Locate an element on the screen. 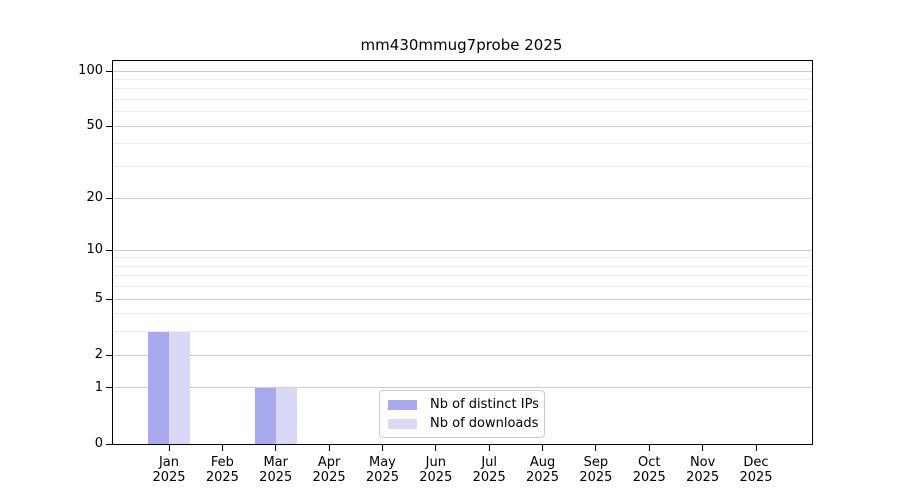  legend-label: Nb of distinct IPs is located at coordinates (484, 404).